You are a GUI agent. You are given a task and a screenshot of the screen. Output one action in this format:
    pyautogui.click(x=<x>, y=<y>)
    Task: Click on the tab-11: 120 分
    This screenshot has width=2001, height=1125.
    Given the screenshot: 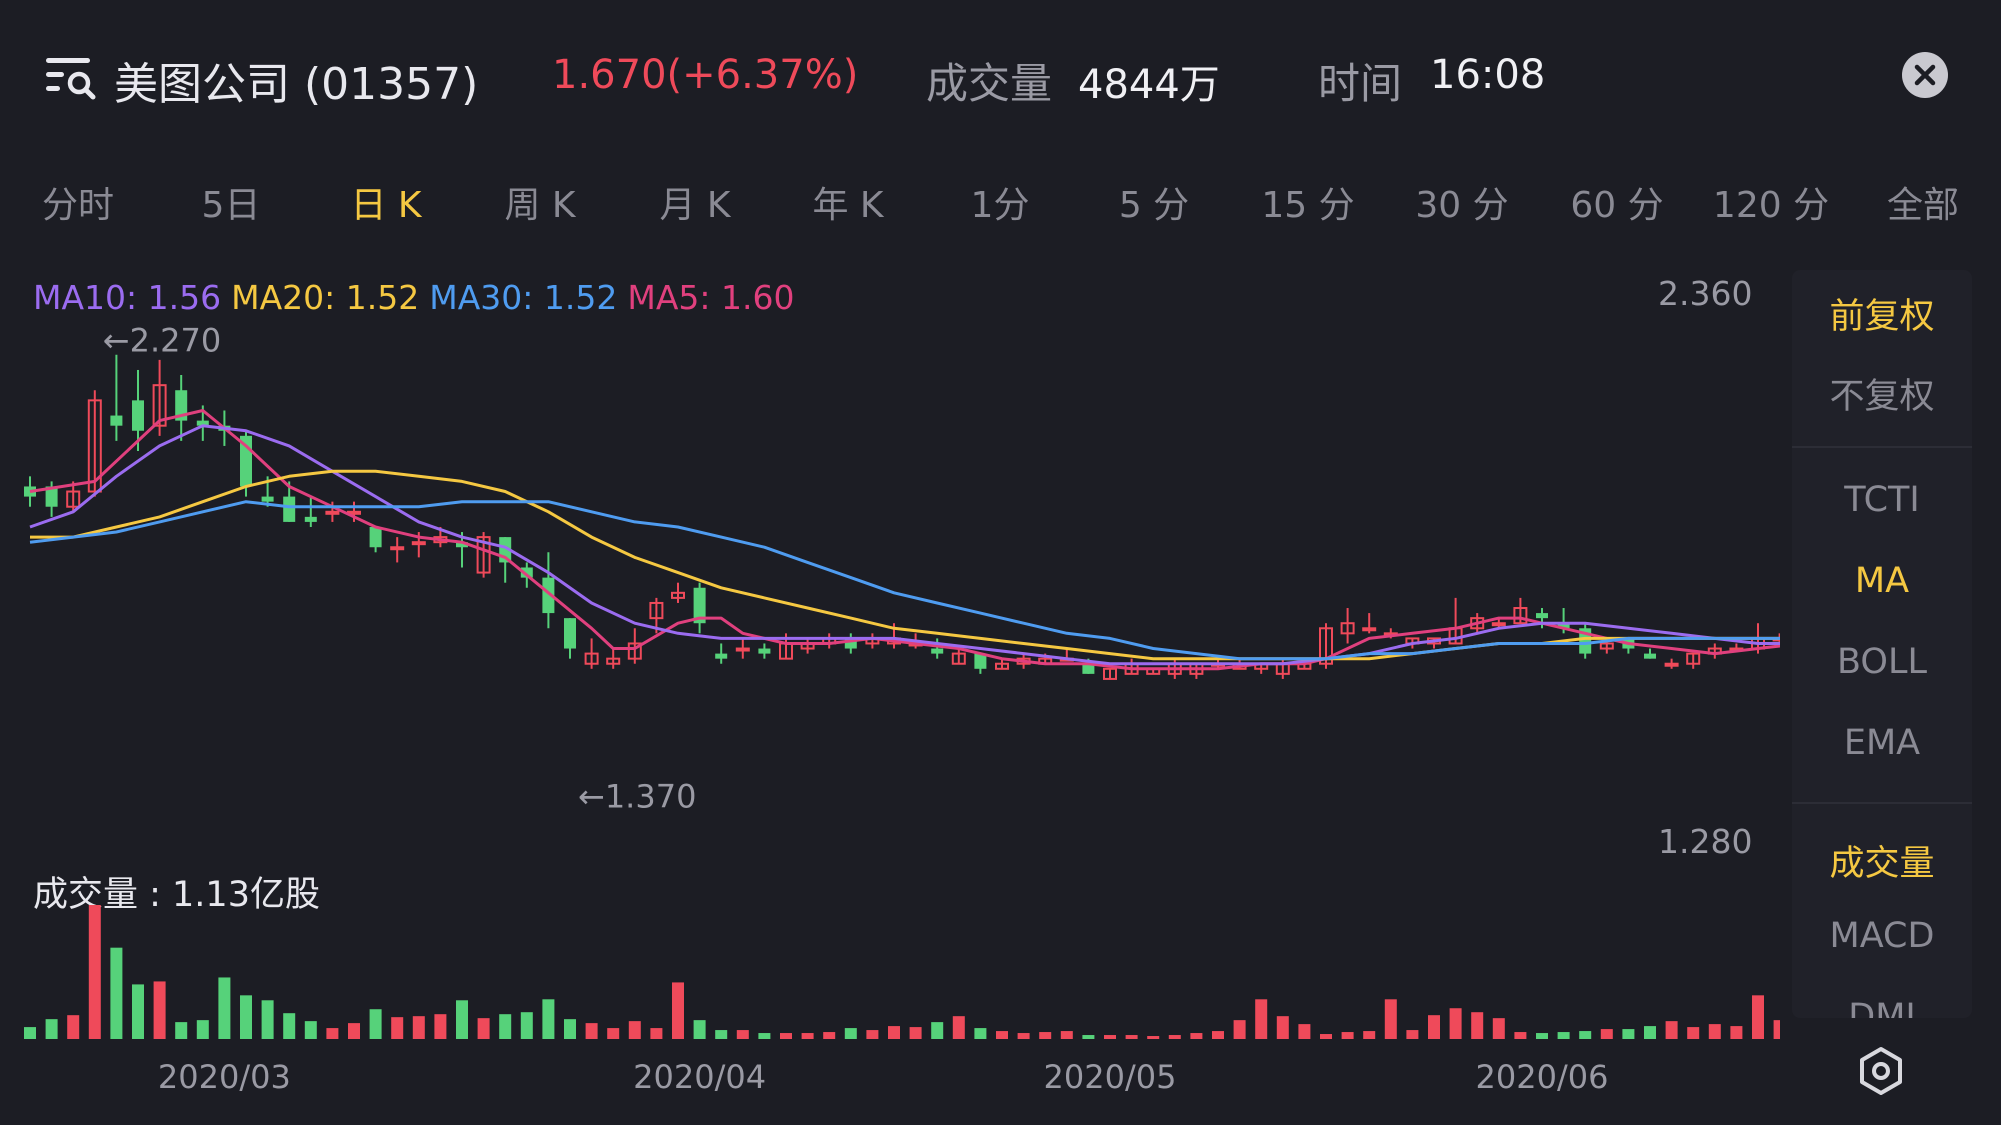 What is the action you would take?
    pyautogui.click(x=1771, y=205)
    